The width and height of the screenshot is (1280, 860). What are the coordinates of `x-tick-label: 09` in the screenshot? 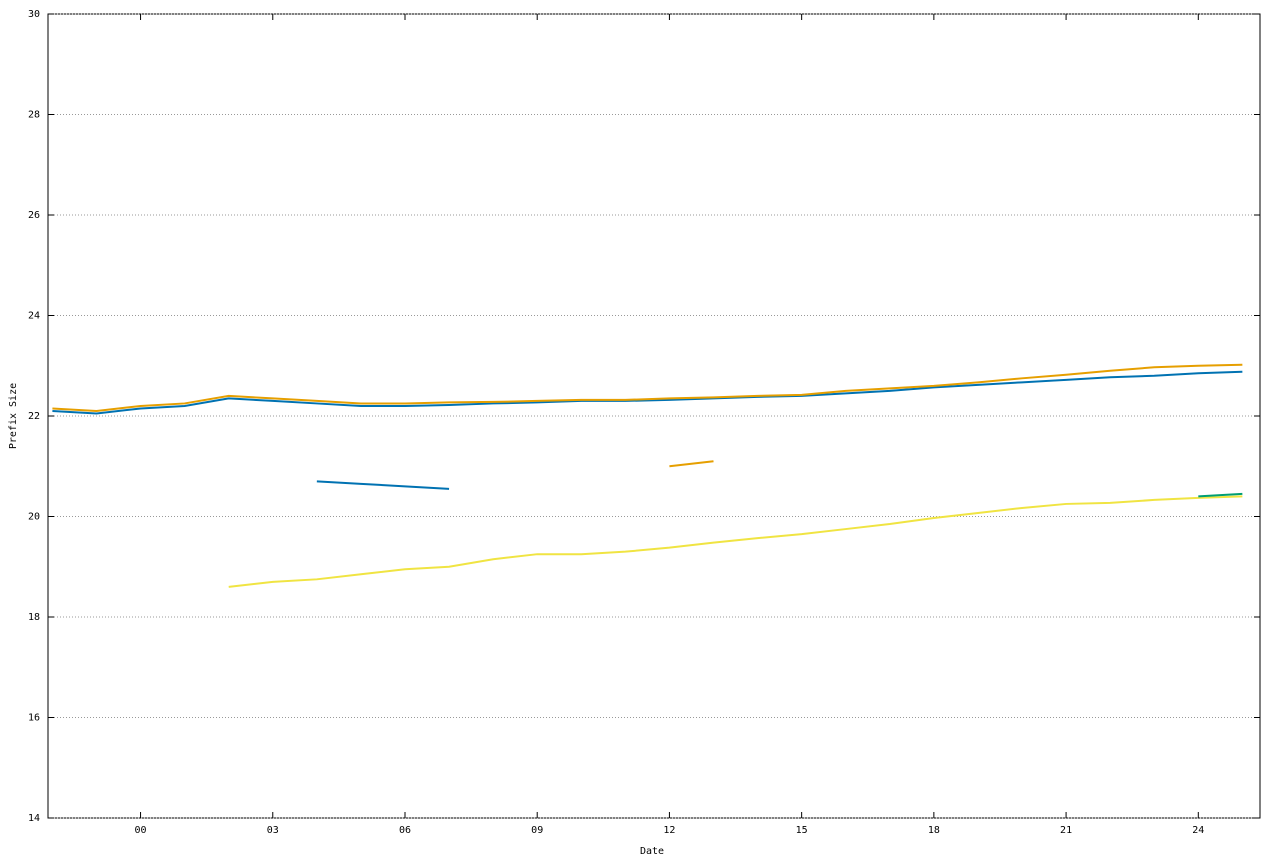 It's located at (537, 830).